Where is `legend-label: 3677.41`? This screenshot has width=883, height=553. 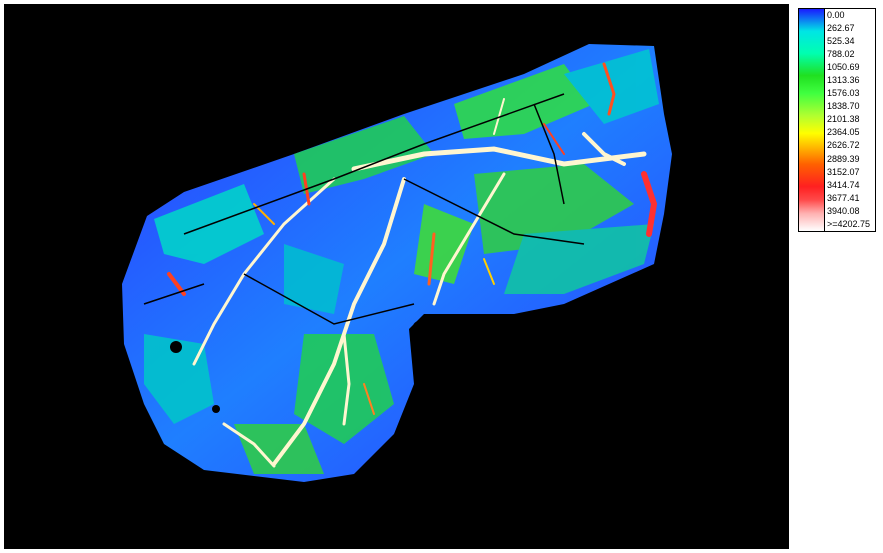
legend-label: 3677.41 is located at coordinates (843, 197).